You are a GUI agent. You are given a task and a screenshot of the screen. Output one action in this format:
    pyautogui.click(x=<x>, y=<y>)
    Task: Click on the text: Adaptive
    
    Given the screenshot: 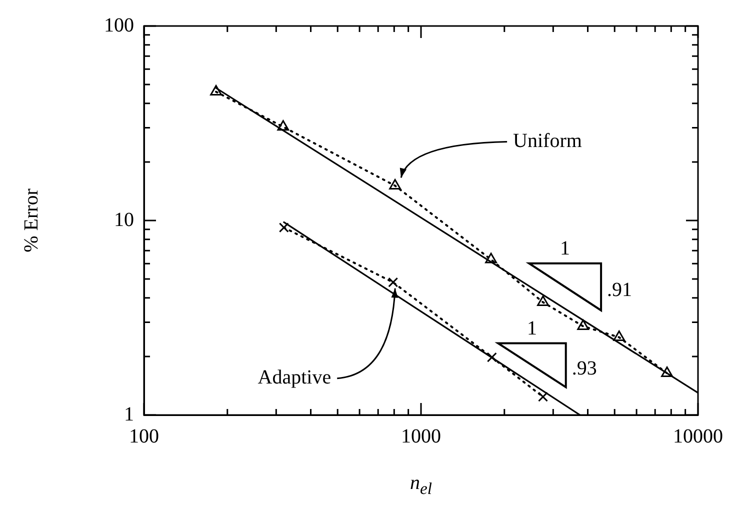 What is the action you would take?
    pyautogui.click(x=295, y=377)
    